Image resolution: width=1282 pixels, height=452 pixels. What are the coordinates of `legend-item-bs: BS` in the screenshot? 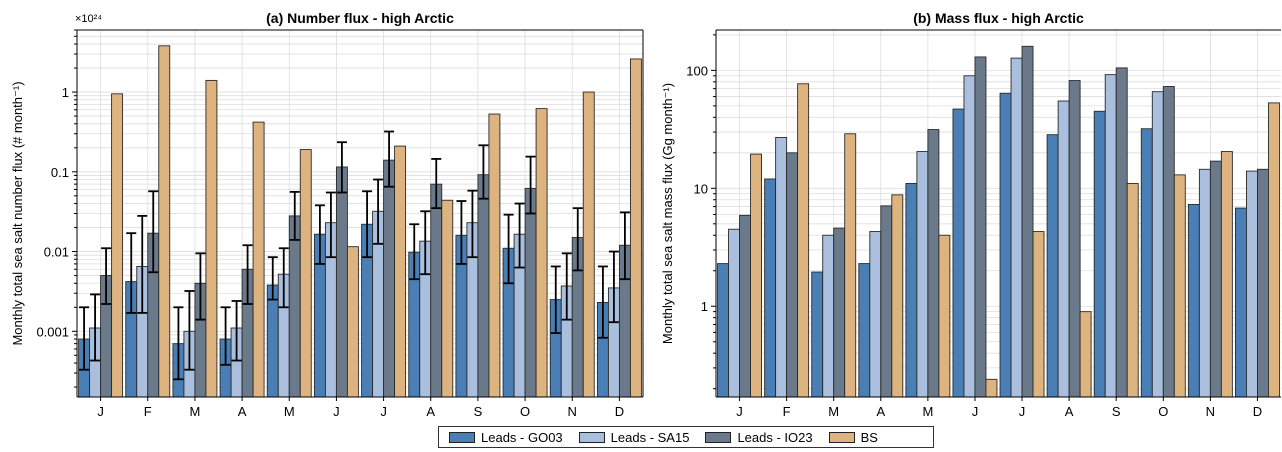 It's located at (853, 437).